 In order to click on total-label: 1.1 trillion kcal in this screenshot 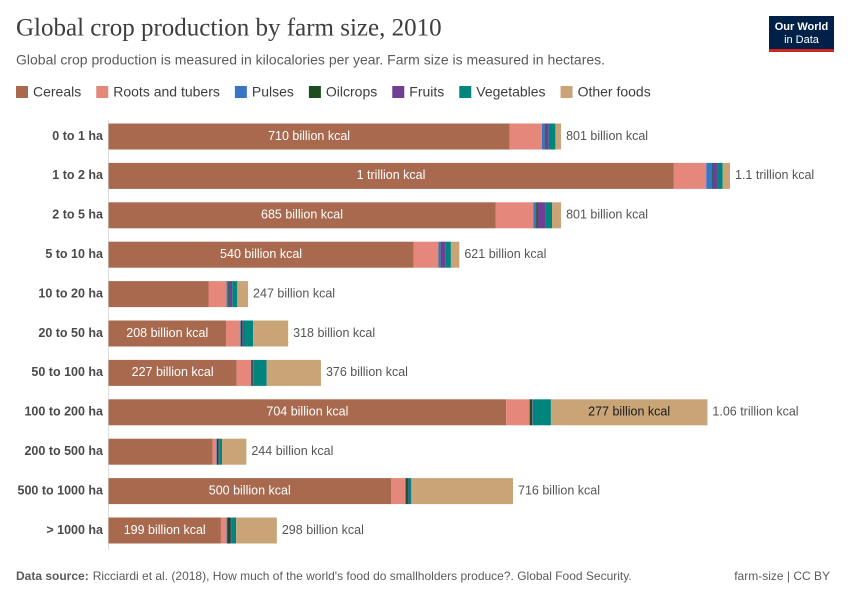, I will do `click(774, 175)`.